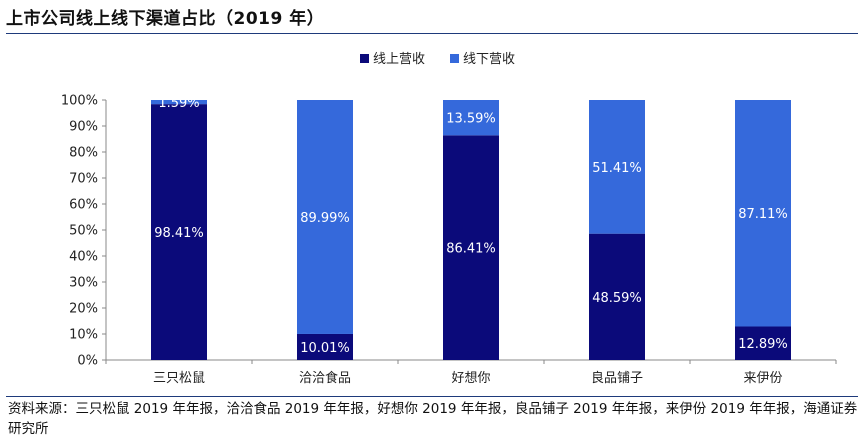 This screenshot has height=443, width=864. I want to click on y-tick-label: 80%, so click(83, 153).